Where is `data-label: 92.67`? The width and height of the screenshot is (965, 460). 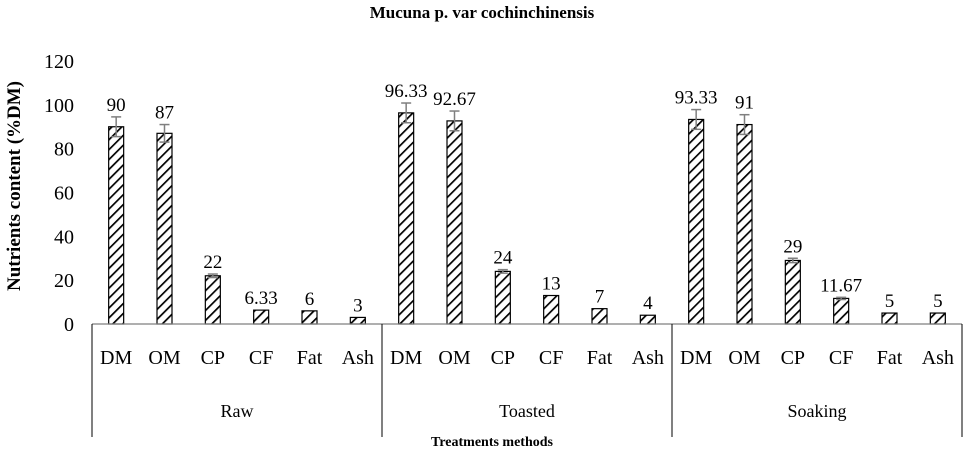
data-label: 92.67 is located at coordinates (454, 99).